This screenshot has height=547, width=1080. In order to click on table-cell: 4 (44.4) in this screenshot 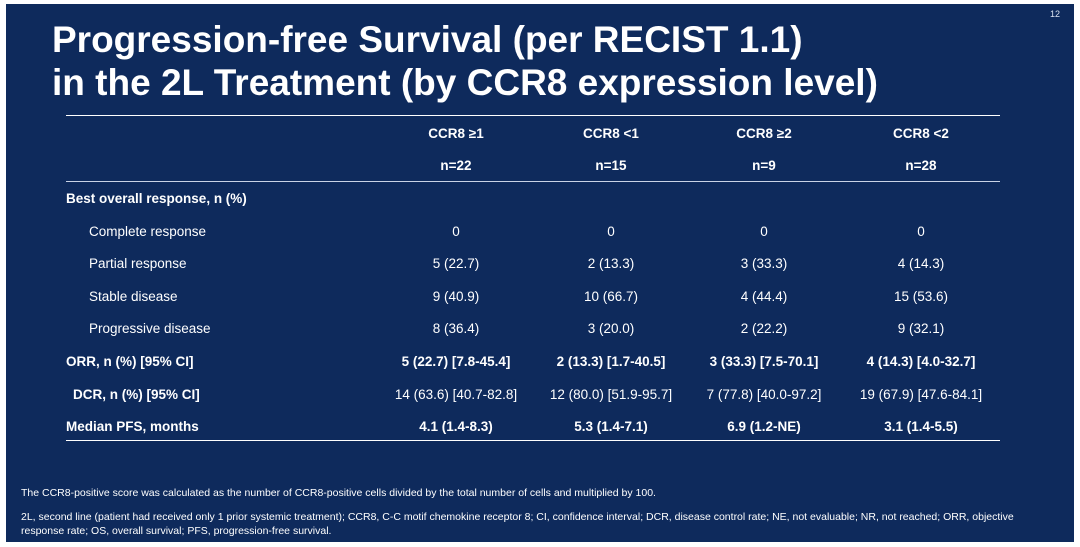, I will do `click(764, 296)`.